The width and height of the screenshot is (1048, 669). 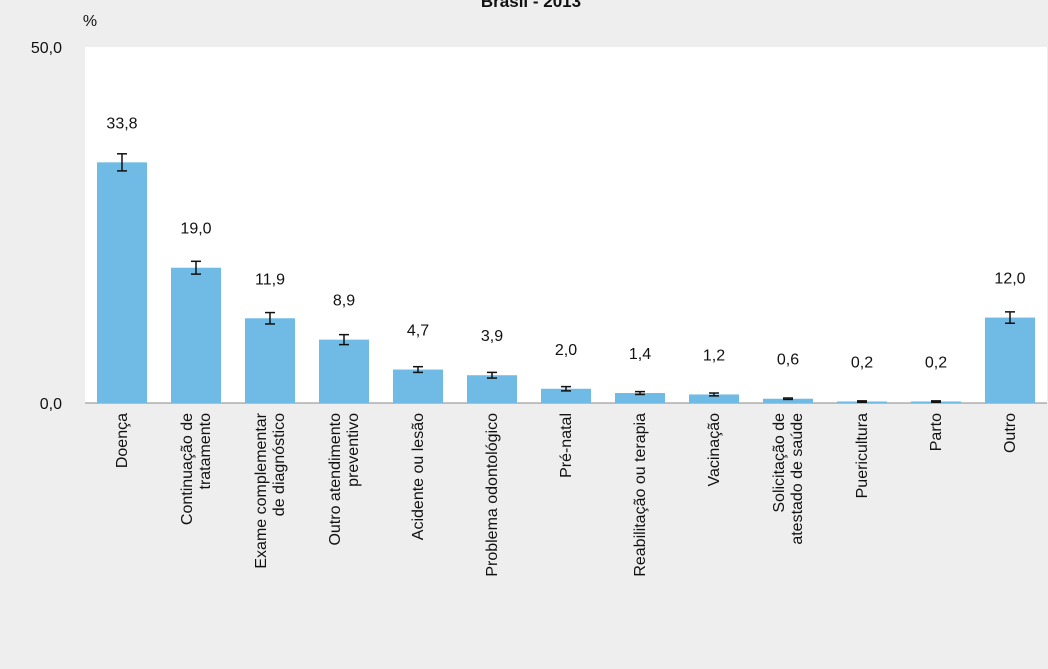 I want to click on x-tick-label: Parto, so click(x=936, y=432).